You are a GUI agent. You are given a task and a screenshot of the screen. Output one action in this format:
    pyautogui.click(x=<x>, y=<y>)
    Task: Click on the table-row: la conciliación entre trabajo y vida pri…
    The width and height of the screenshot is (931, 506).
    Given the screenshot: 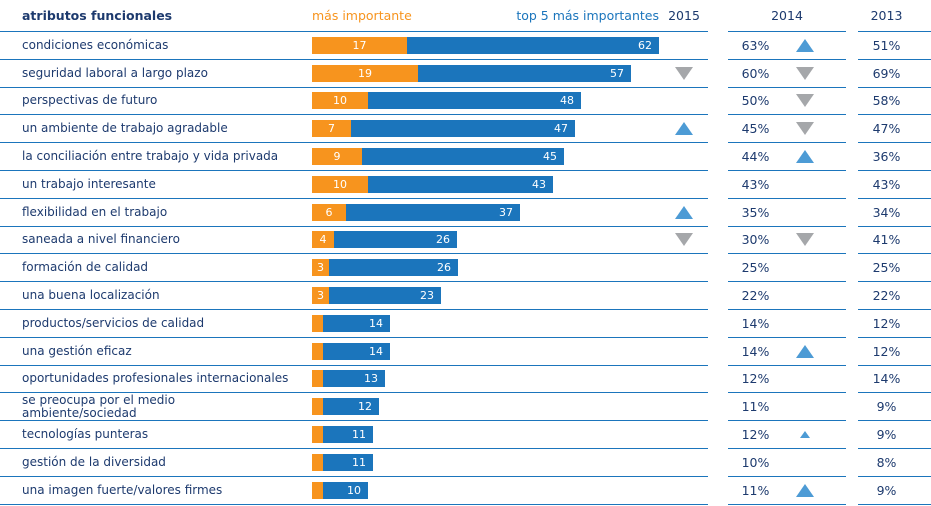 What is the action you would take?
    pyautogui.click(x=465, y=157)
    